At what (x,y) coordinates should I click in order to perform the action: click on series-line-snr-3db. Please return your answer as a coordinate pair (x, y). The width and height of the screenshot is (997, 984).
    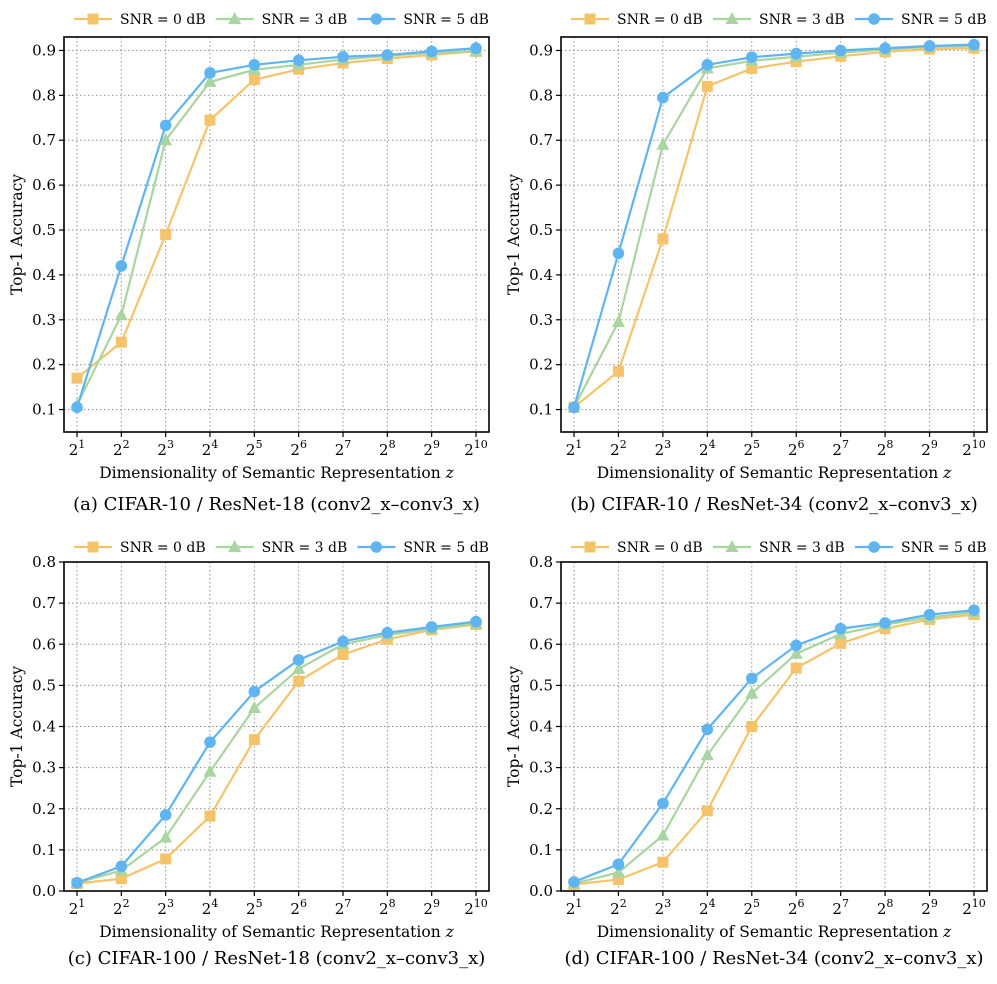
    Looking at the image, I should click on (774, 748).